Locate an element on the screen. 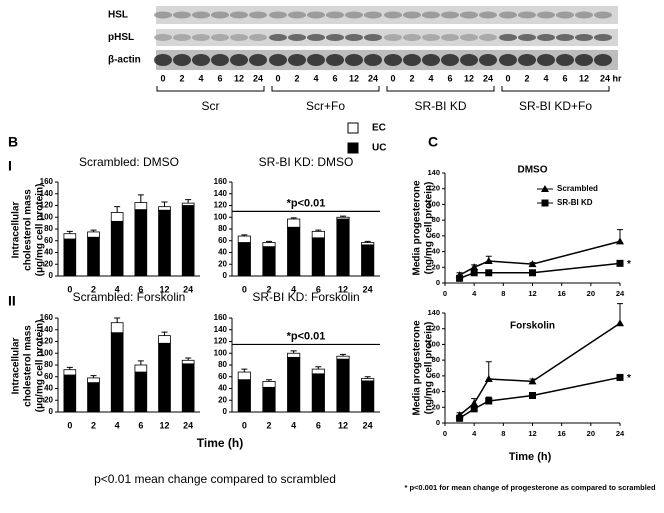 This screenshot has height=513, width=664. blot-row-label: β-actin is located at coordinates (124, 60).